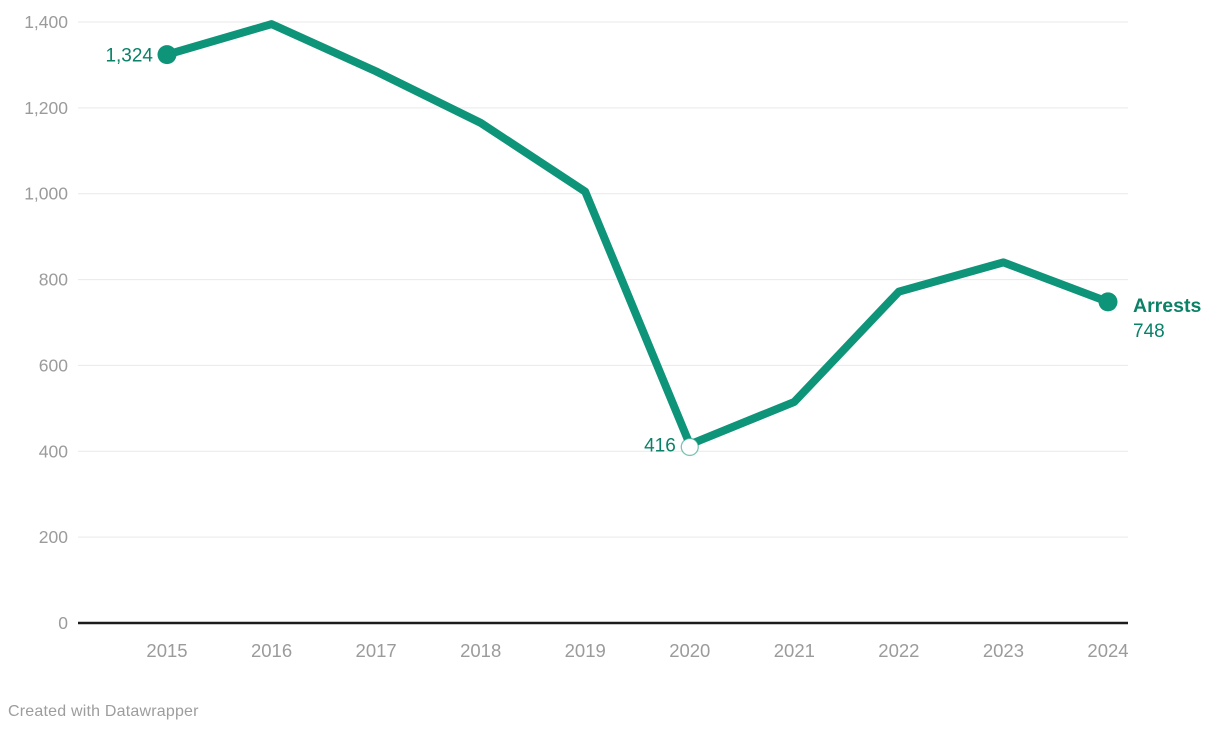 This screenshot has width=1220, height=740. What do you see at coordinates (376, 650) in the screenshot?
I see `x-tick-label: 2017` at bounding box center [376, 650].